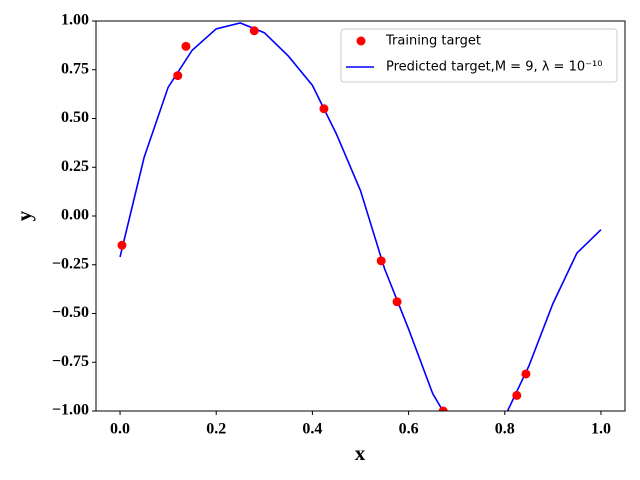 This screenshot has height=480, width=640. I want to click on x-tick-label: 0.6, so click(409, 429).